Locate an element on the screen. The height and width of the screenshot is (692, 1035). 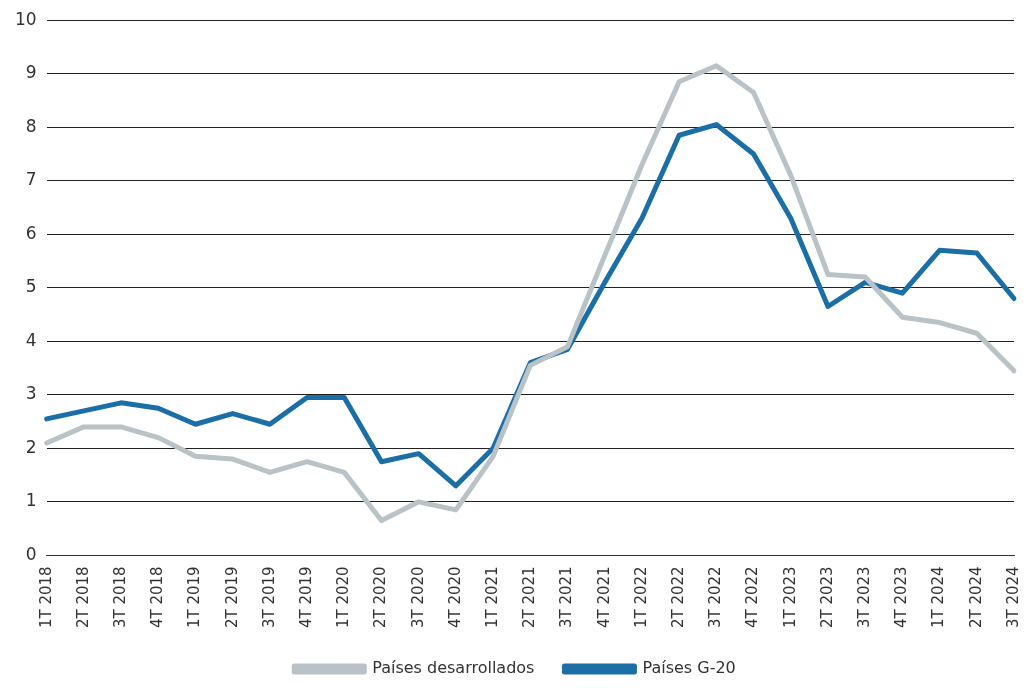
y-tick-label: 1 is located at coordinates (31, 500).